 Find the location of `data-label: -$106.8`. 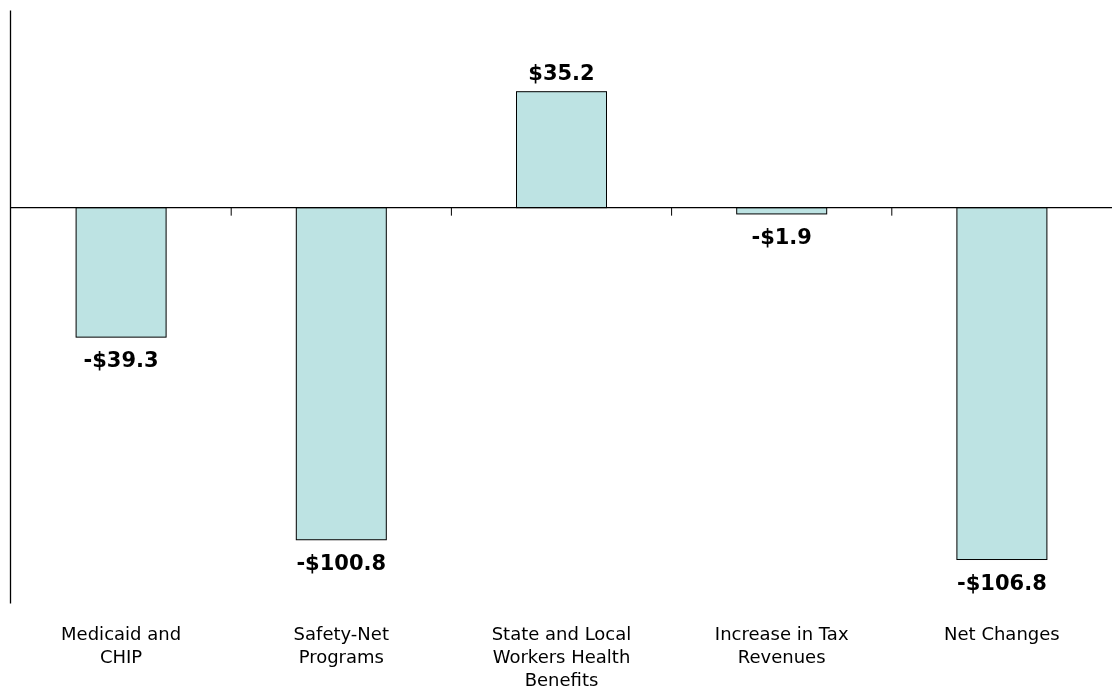

data-label: -$106.8 is located at coordinates (1002, 582).